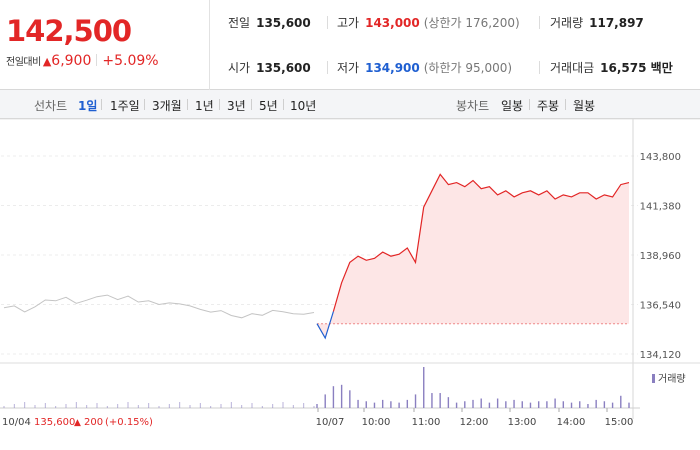 Image resolution: width=700 pixels, height=450 pixels. Describe the element at coordinates (660, 355) in the screenshot. I see `y-tick-label: 134,120` at that location.